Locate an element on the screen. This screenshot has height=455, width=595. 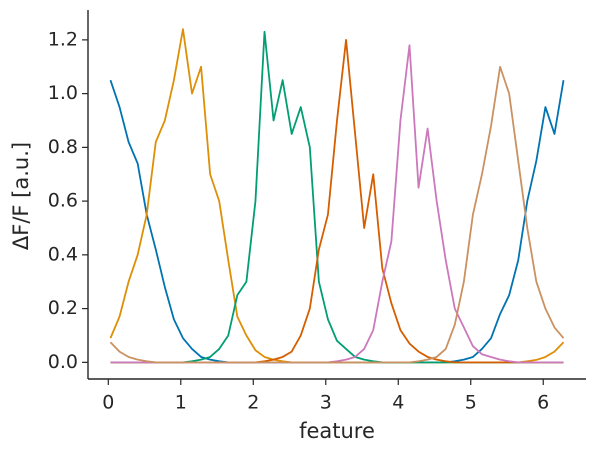
x-tick-label: 5 is located at coordinates (471, 403).